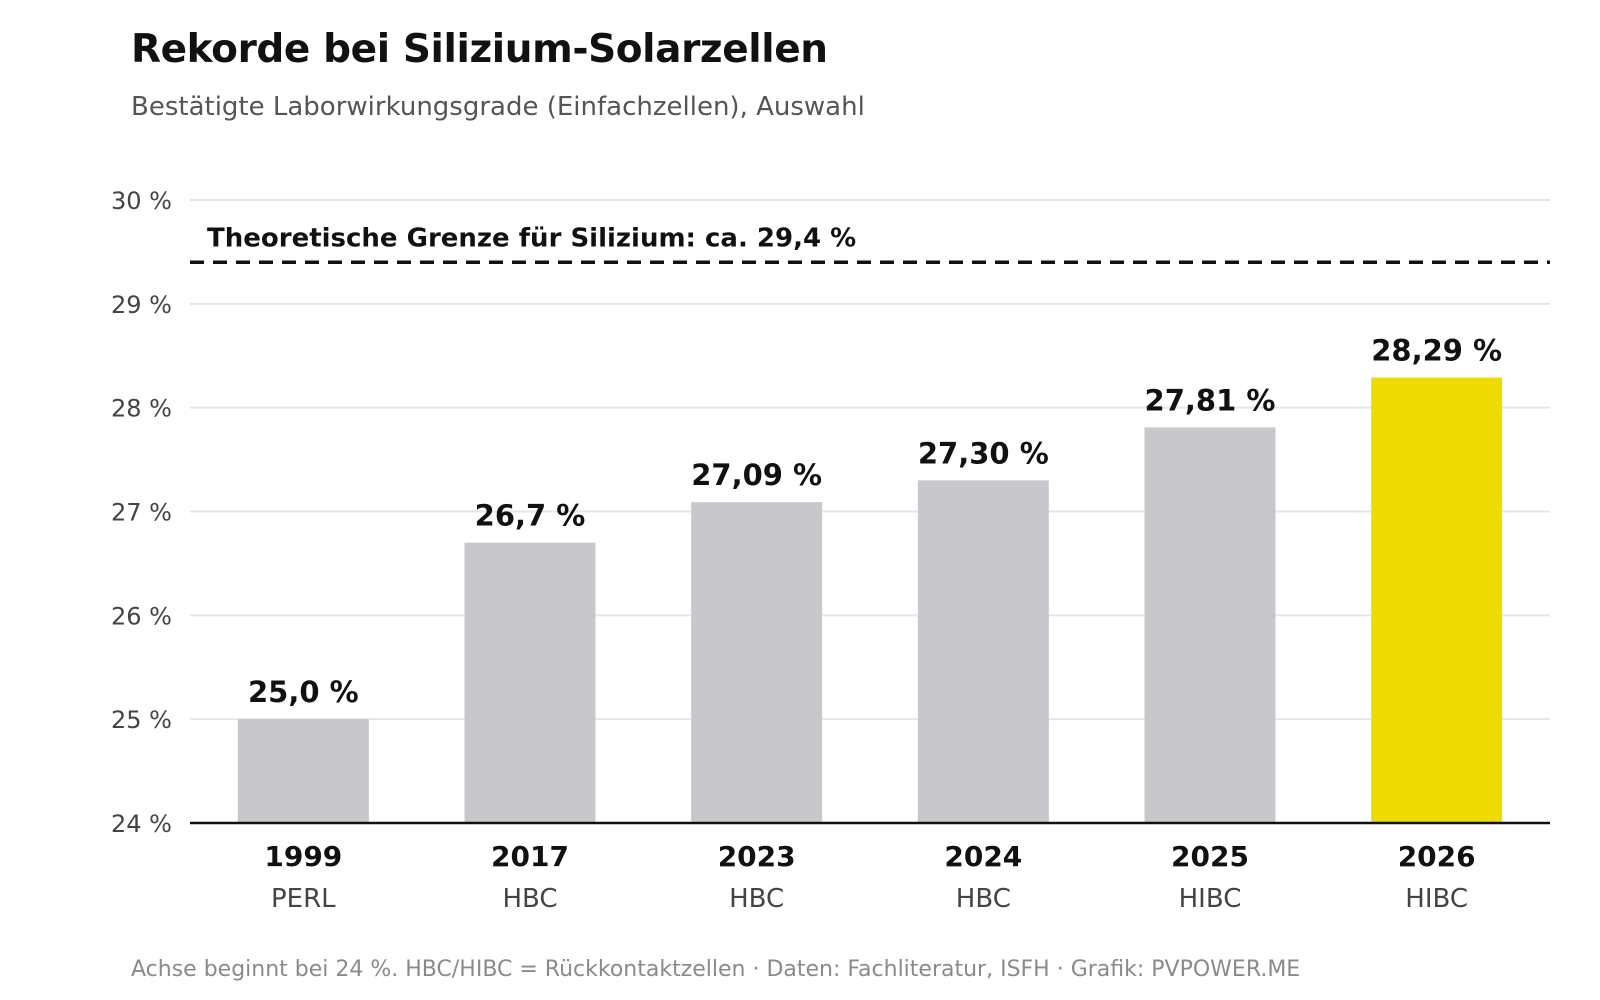  Describe the element at coordinates (983, 856) in the screenshot. I see `x-tick-label: 2024` at that location.